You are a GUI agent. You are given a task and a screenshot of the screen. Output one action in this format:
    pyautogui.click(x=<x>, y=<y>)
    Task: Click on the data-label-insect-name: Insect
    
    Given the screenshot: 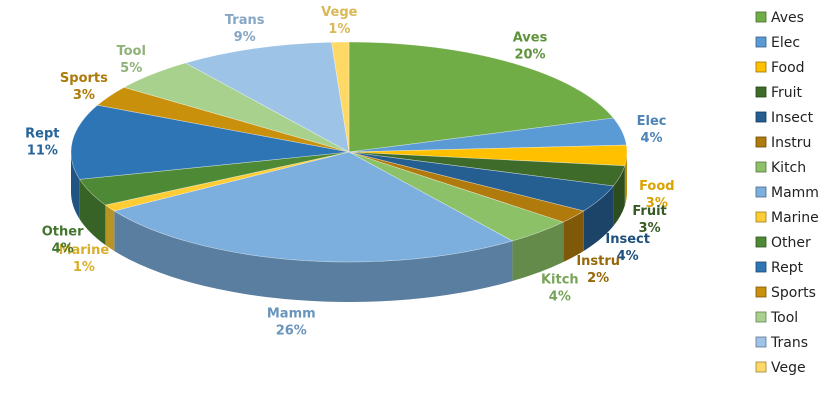 What is the action you would take?
    pyautogui.click(x=627, y=239)
    